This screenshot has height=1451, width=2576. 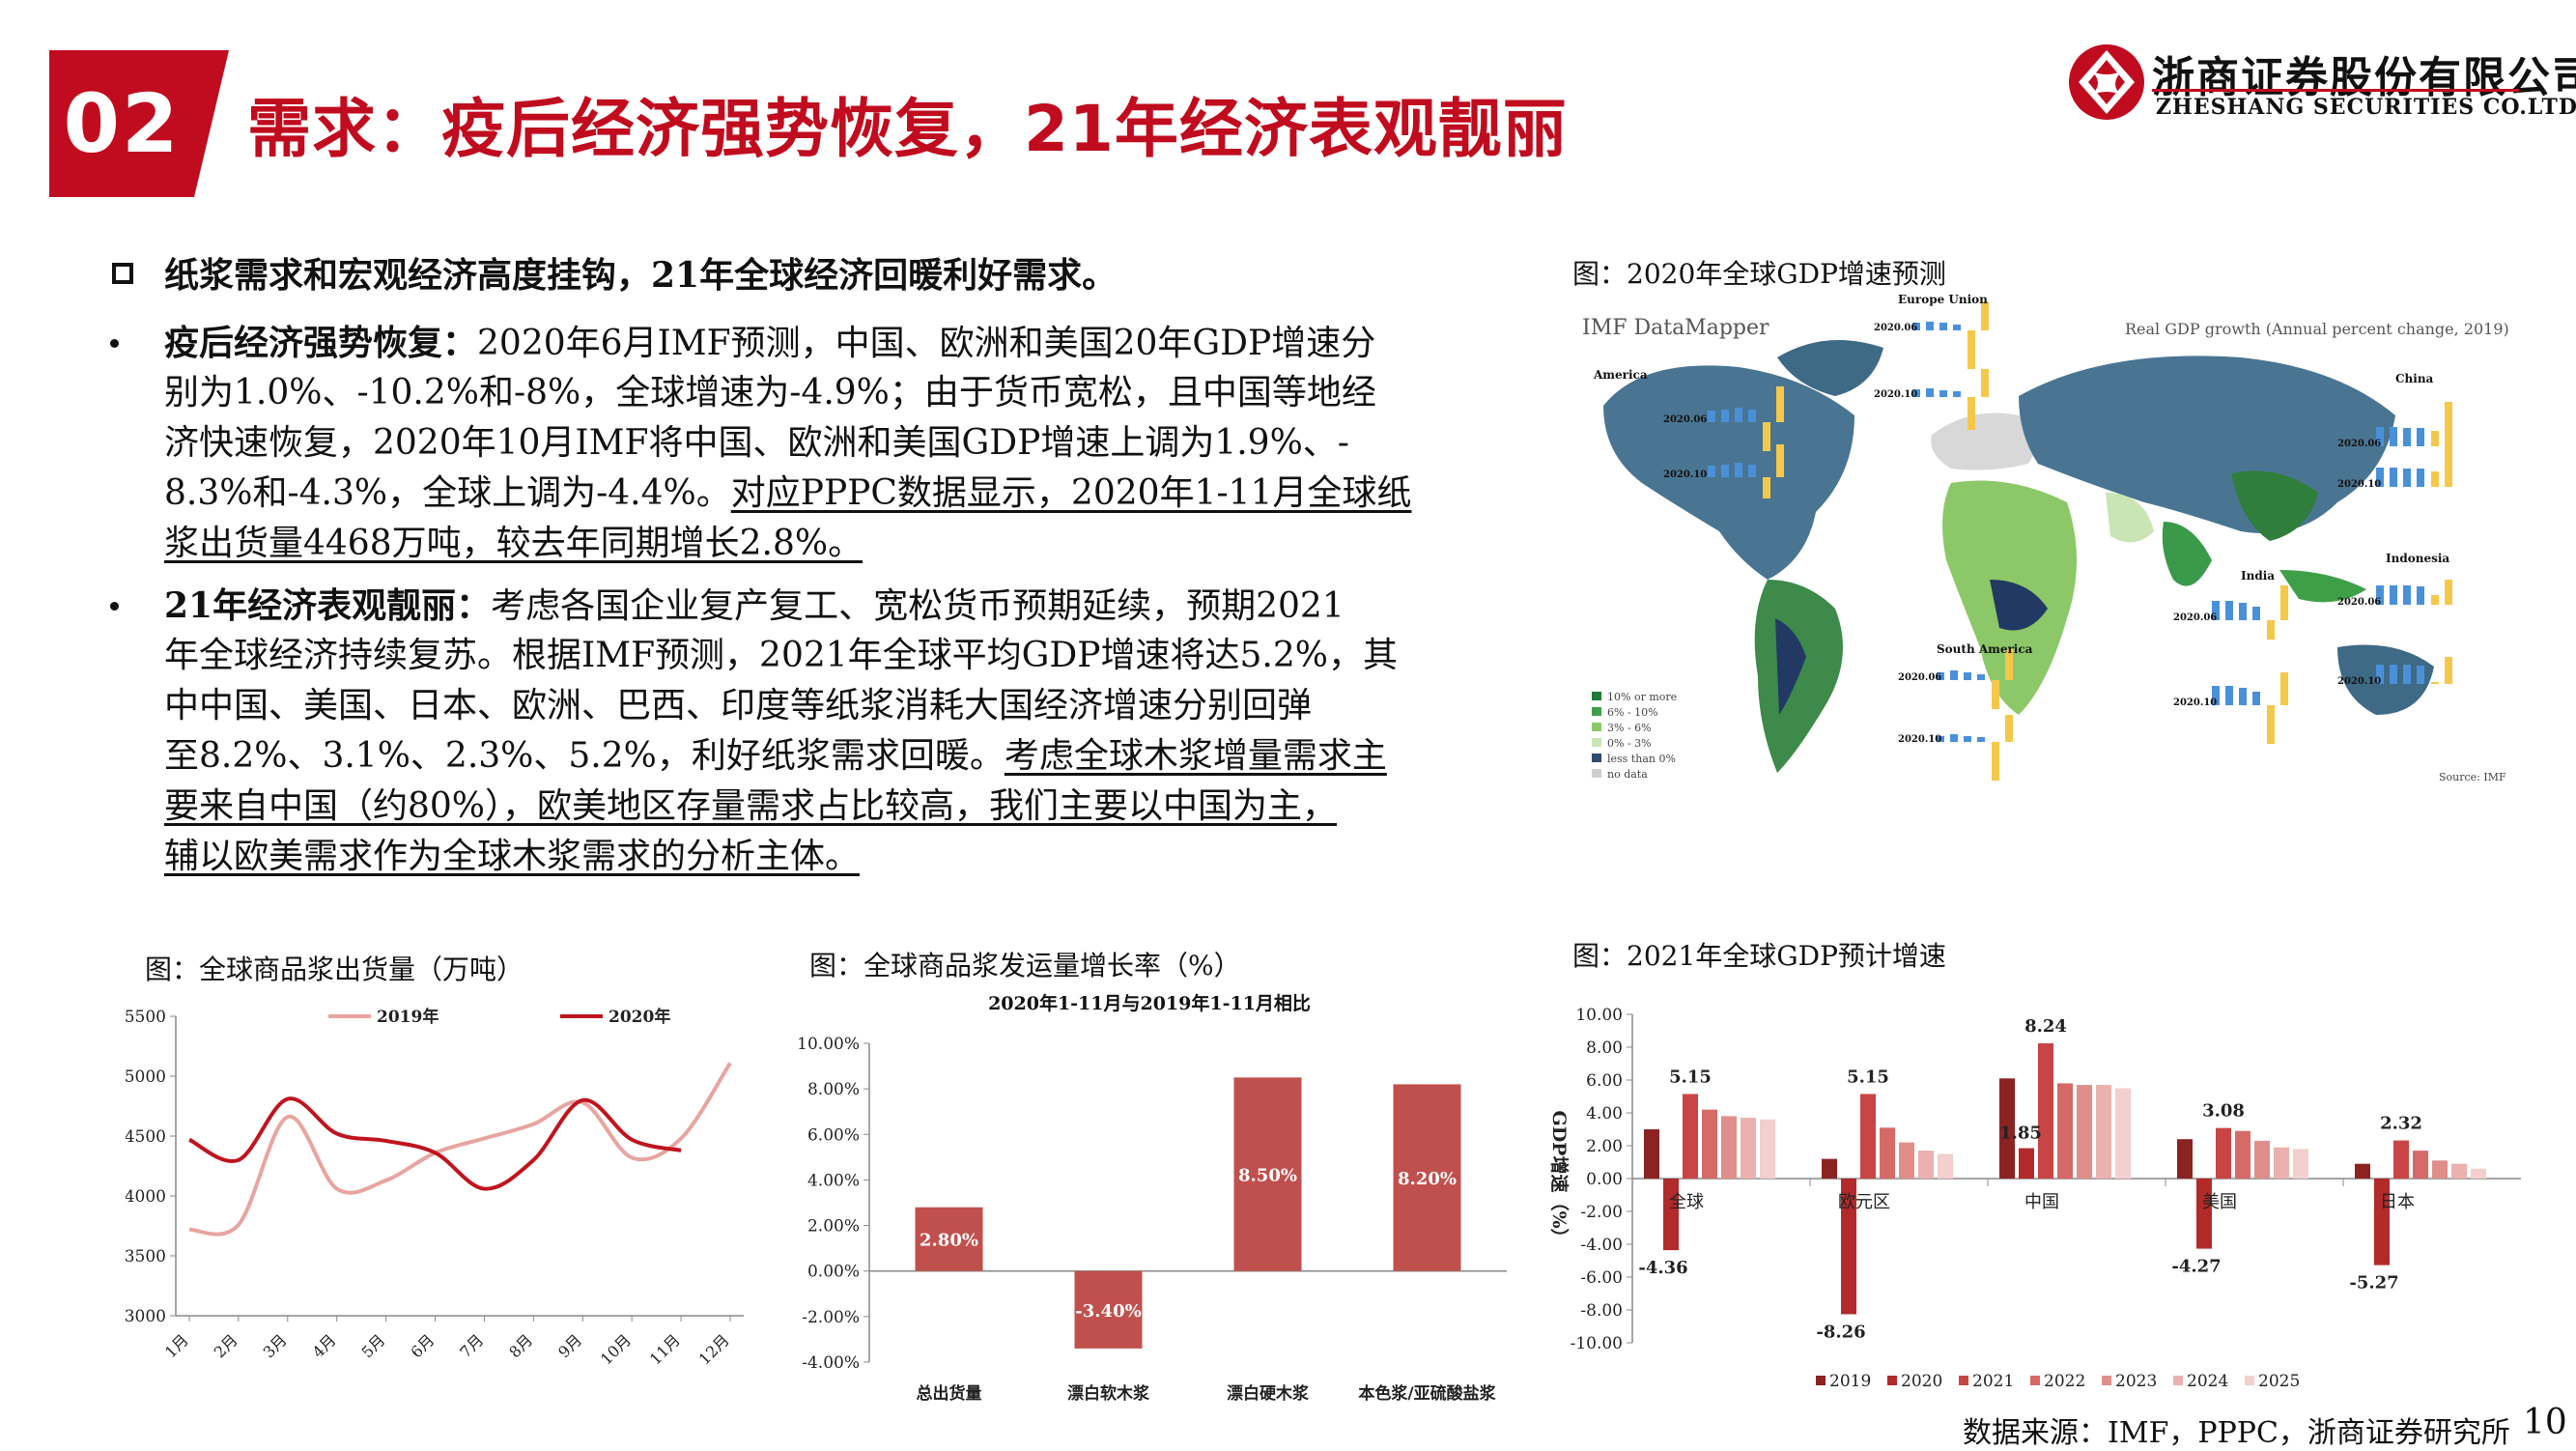 What do you see at coordinates (2401, 1124) in the screenshot?
I see `bar-data-label: 2.32` at bounding box center [2401, 1124].